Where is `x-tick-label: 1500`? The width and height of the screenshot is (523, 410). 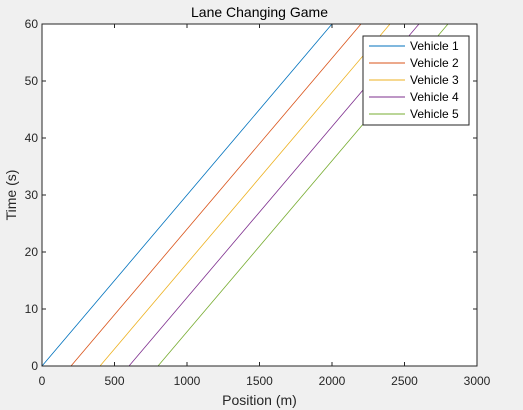 x-tick-label: 1500 is located at coordinates (259, 381).